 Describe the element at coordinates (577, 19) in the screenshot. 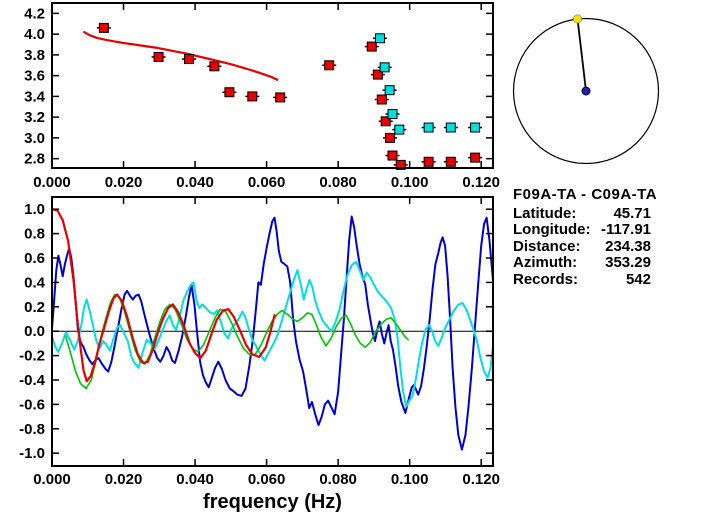

I see `station-marker-dot` at that location.